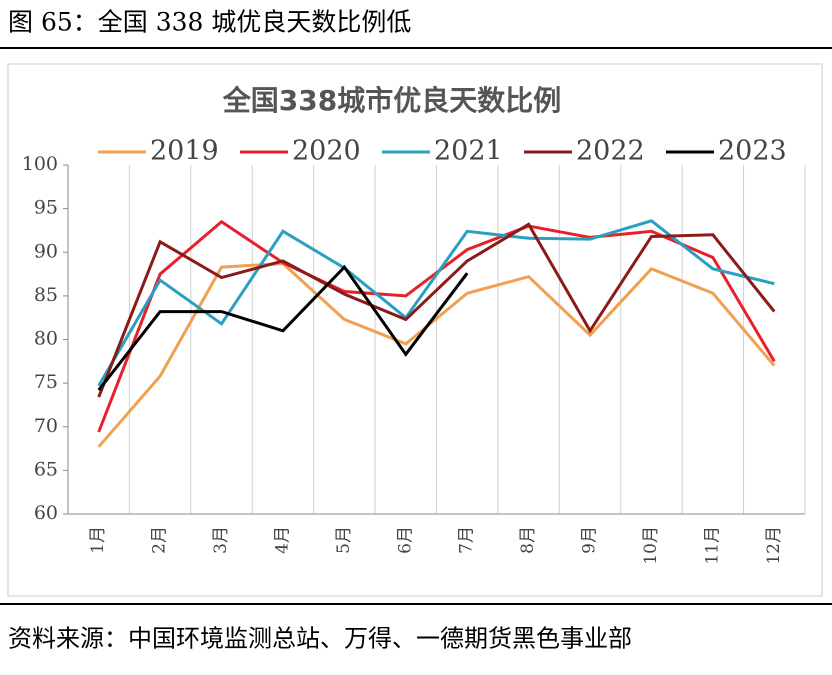 The height and width of the screenshot is (675, 832). What do you see at coordinates (46, 382) in the screenshot?
I see `y-tick-label: 75` at bounding box center [46, 382].